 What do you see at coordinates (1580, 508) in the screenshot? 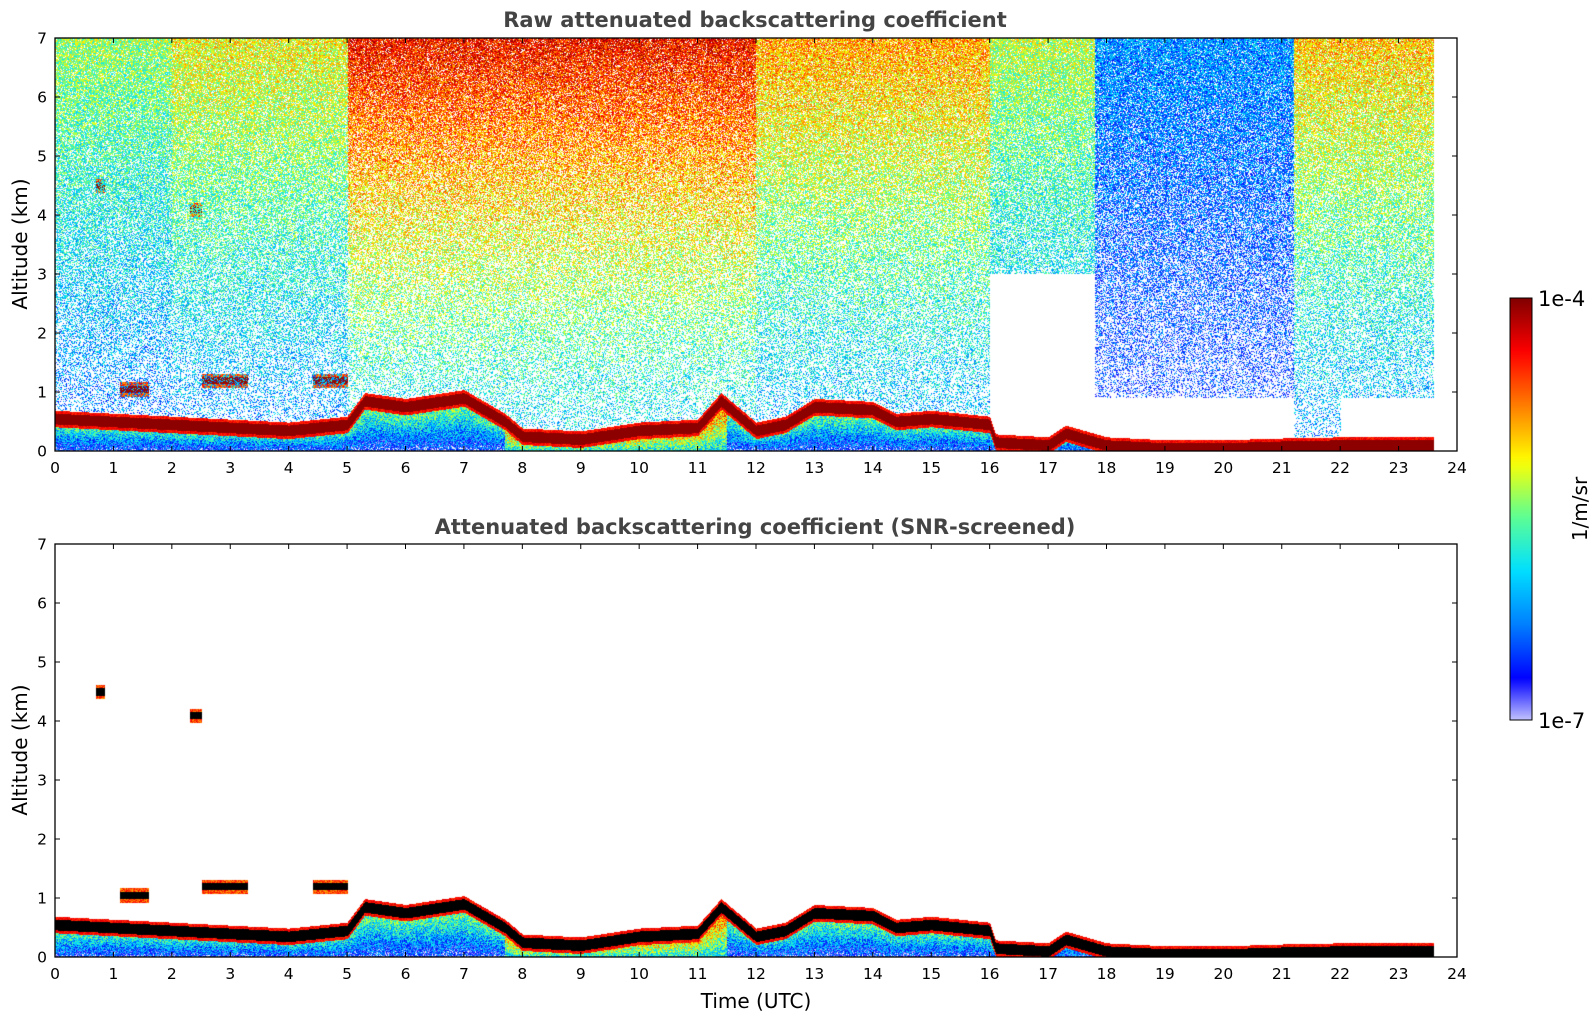
I see `colorbar-label: 1/m/sr` at bounding box center [1580, 508].